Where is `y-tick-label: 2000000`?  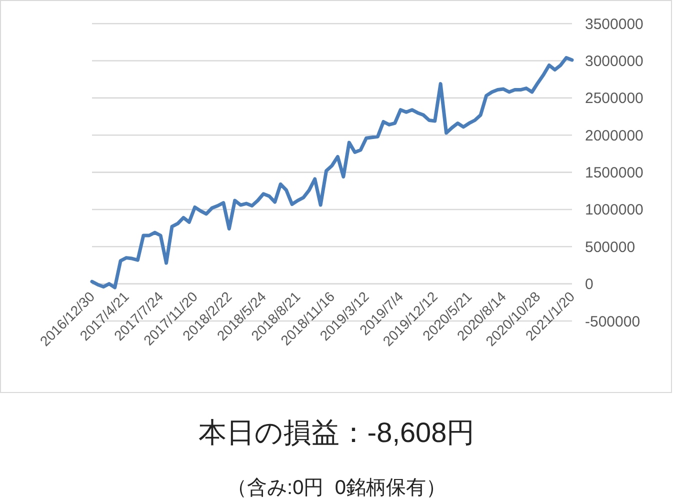
y-tick-label: 2000000 is located at coordinates (614, 135).